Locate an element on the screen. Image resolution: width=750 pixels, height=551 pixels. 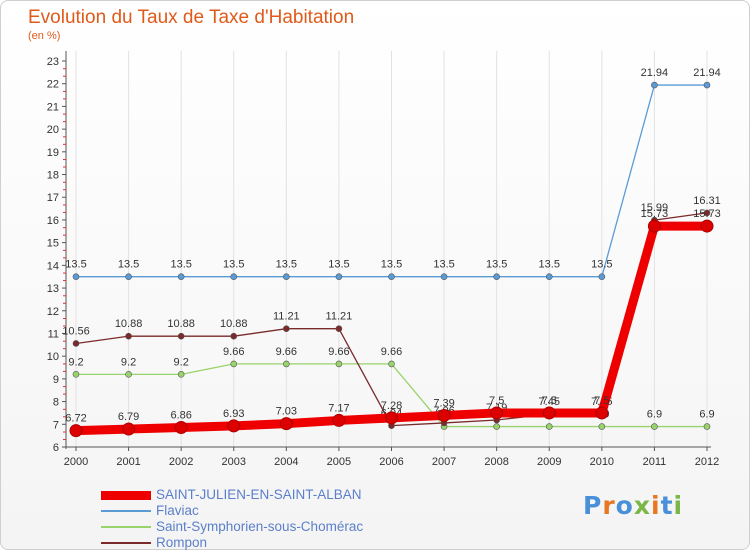
x-tick-label: 2009 is located at coordinates (549, 462).